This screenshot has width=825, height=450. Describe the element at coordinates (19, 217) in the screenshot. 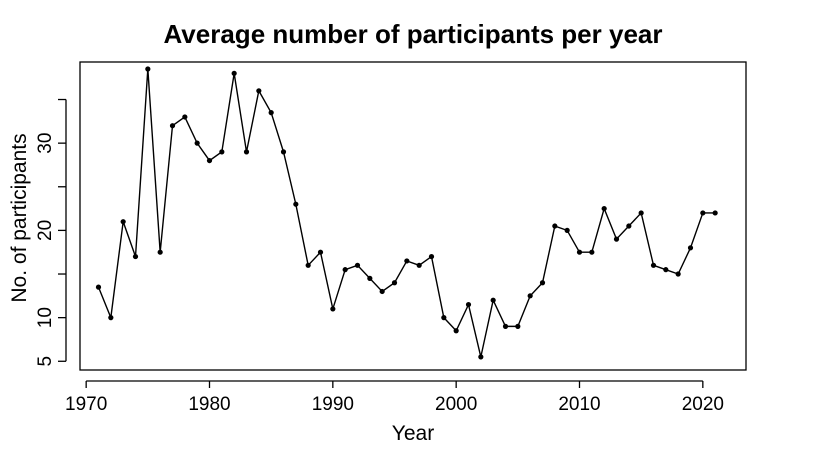

I see `y-axis-label: No. of participants` at that location.